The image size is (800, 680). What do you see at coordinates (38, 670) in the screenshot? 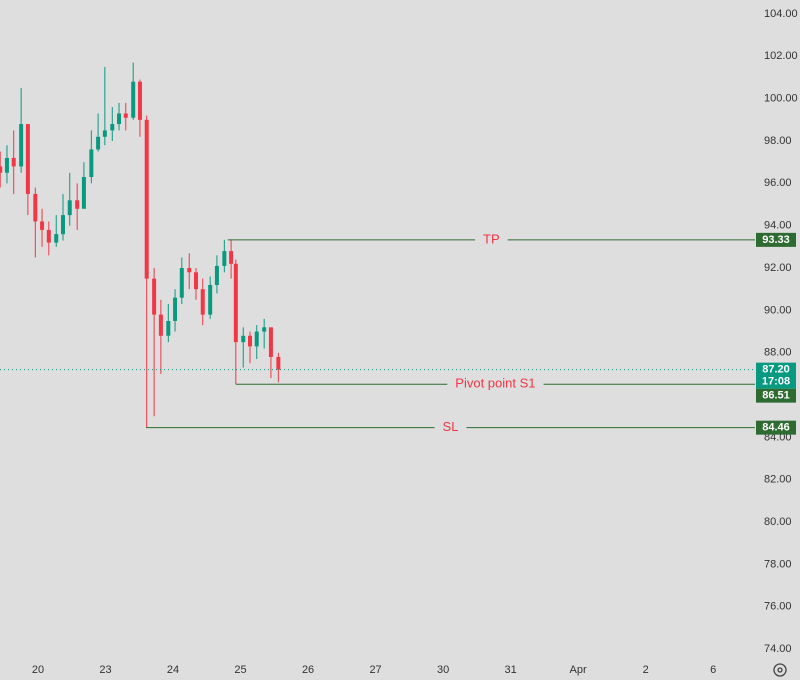
I see `x-tick-label: 20` at bounding box center [38, 670].